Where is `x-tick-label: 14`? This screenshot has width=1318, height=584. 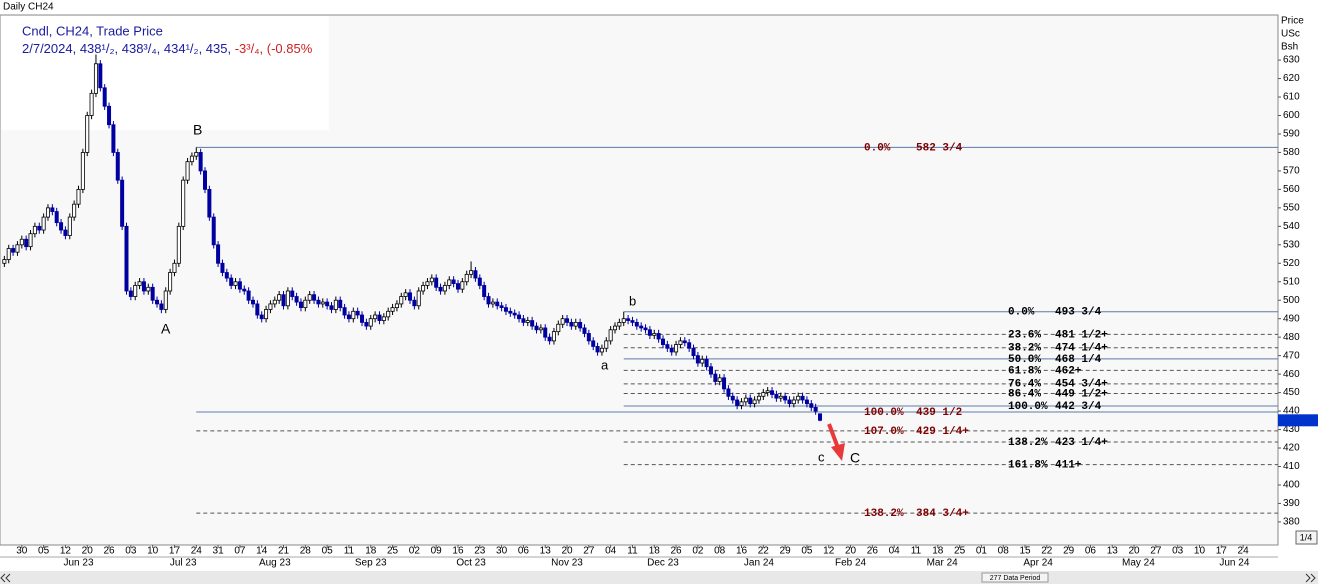
x-tick-label: 14 is located at coordinates (262, 551).